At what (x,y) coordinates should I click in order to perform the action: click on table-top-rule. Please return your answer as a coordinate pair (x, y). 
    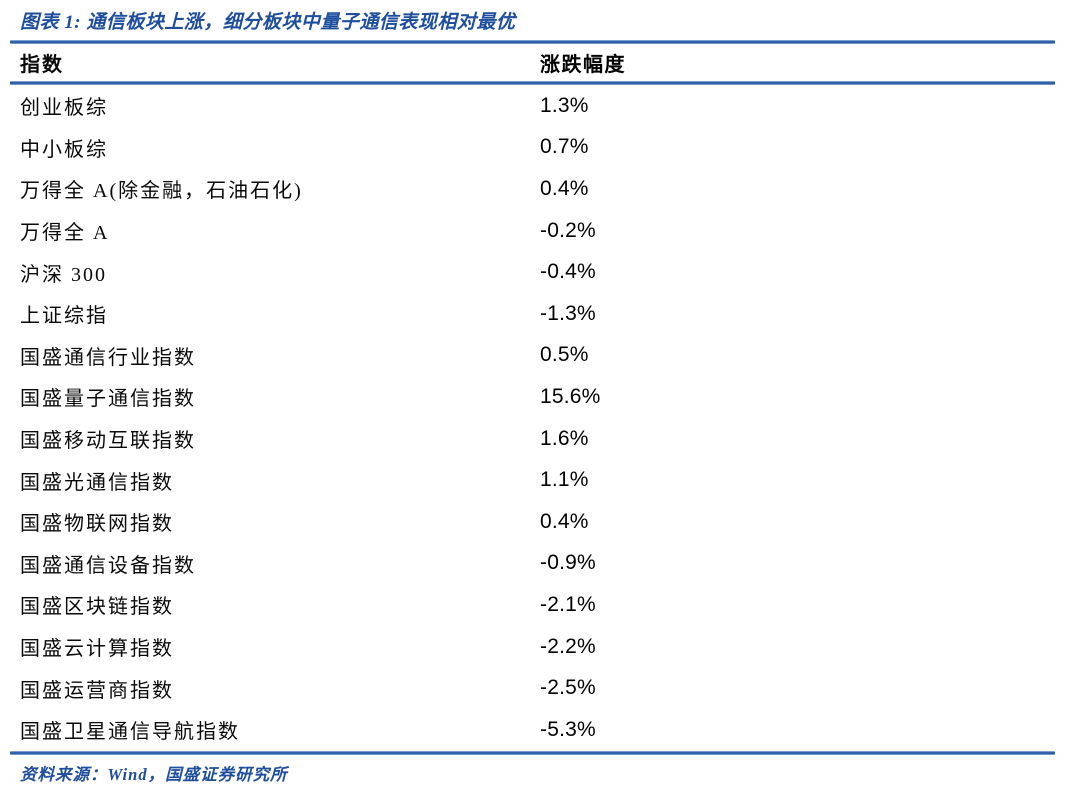
    Looking at the image, I should click on (532, 42).